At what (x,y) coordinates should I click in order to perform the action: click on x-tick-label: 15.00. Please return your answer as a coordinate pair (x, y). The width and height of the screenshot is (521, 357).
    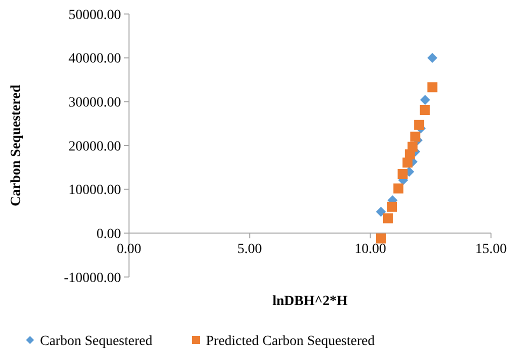
    Looking at the image, I should click on (491, 250).